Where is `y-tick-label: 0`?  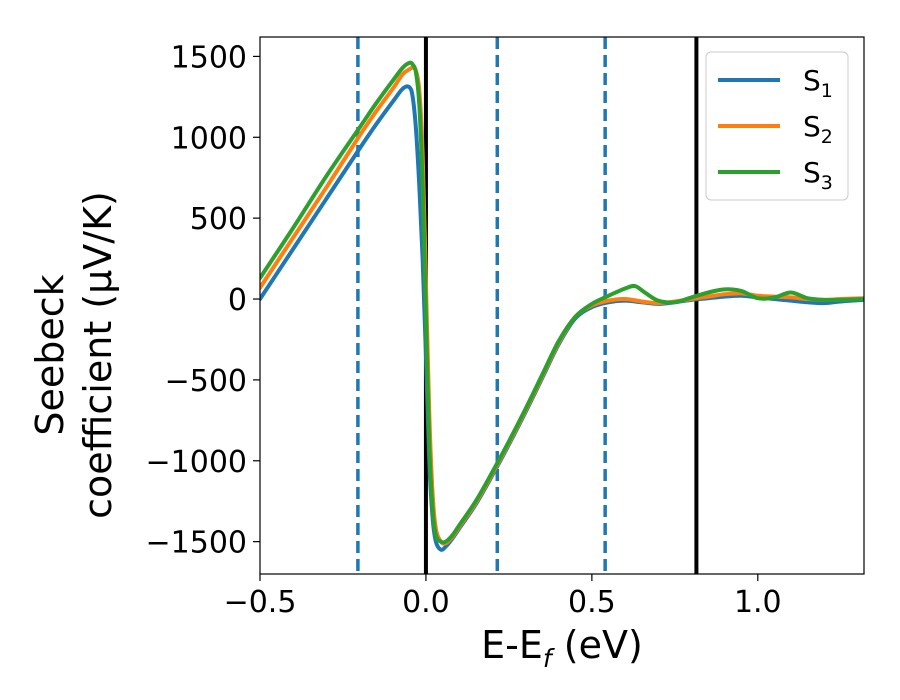 y-tick-label: 0 is located at coordinates (237, 300).